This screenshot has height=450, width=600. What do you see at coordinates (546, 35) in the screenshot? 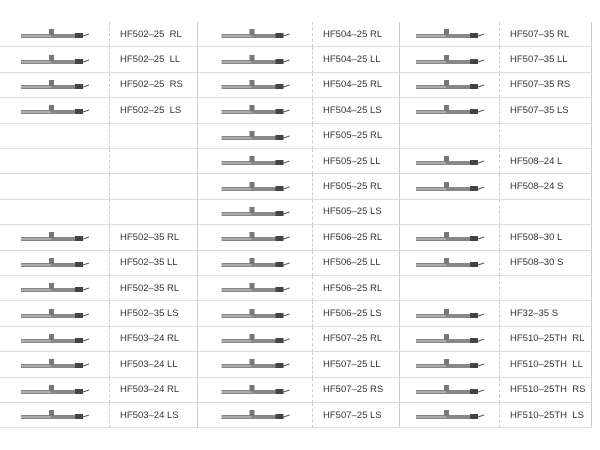
I see `label-cell: HF507–35 RL` at bounding box center [546, 35].